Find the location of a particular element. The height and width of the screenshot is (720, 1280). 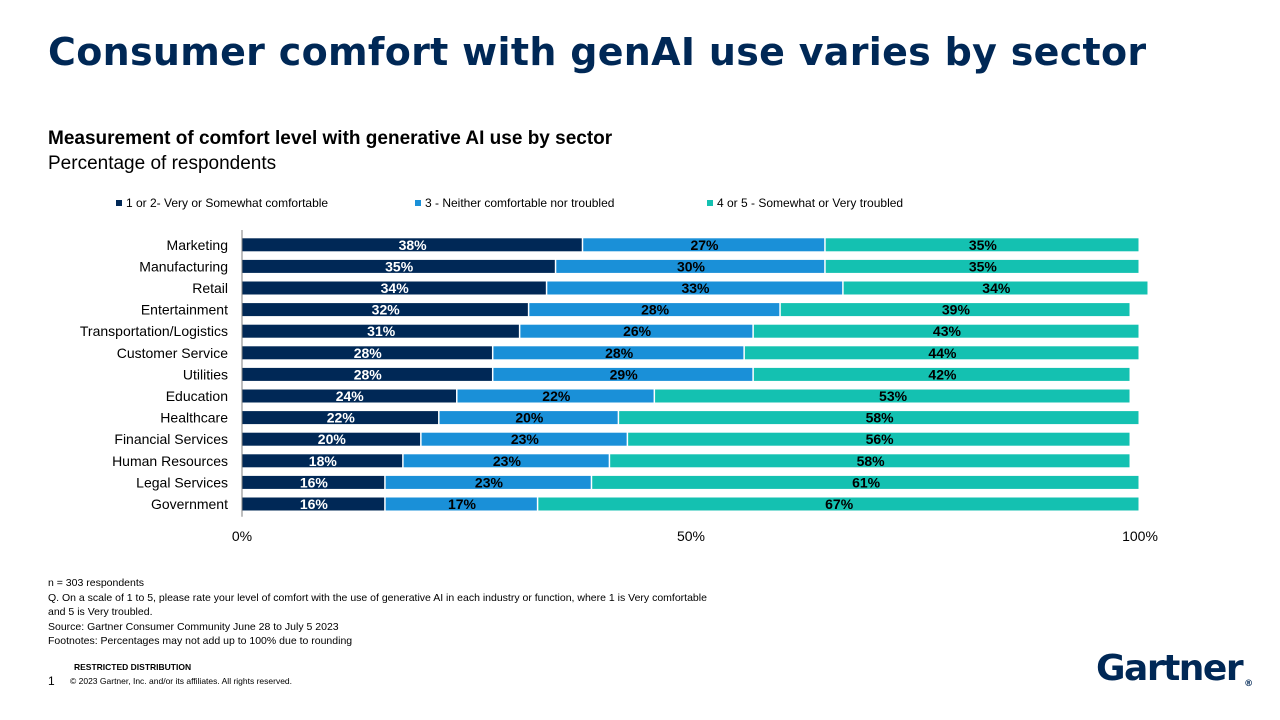

legend-label-neutral: 3 - Neither comfortable nor troubled is located at coordinates (520, 203).